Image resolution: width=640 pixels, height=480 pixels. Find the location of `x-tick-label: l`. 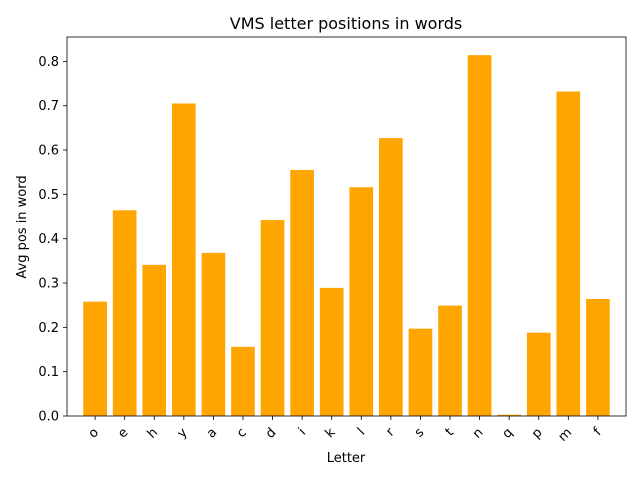

x-tick-label: l is located at coordinates (361, 431).